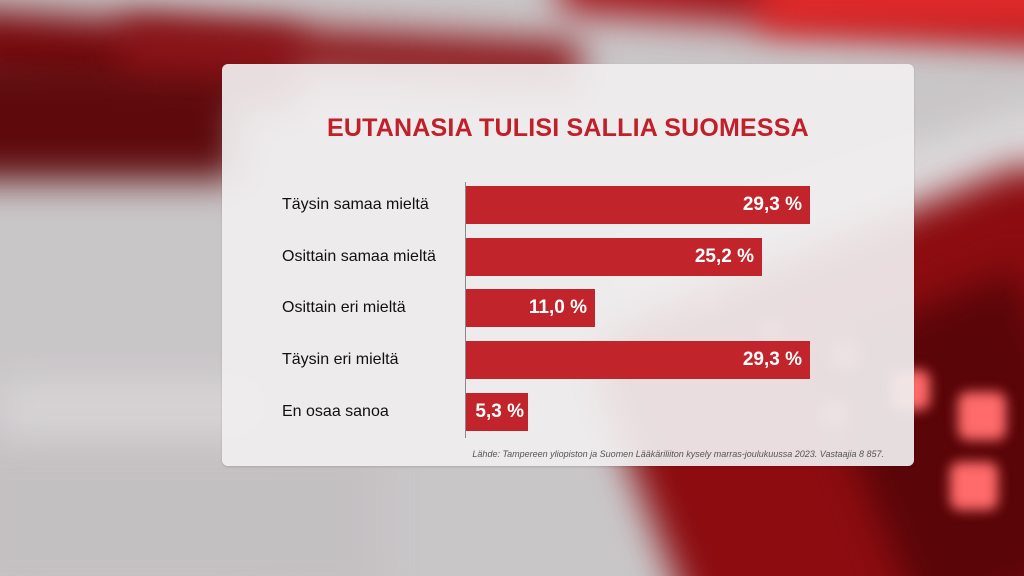 This screenshot has width=1024, height=576. Describe the element at coordinates (568, 412) in the screenshot. I see `bar-row: En osaa sanoa 5,3 %` at that location.